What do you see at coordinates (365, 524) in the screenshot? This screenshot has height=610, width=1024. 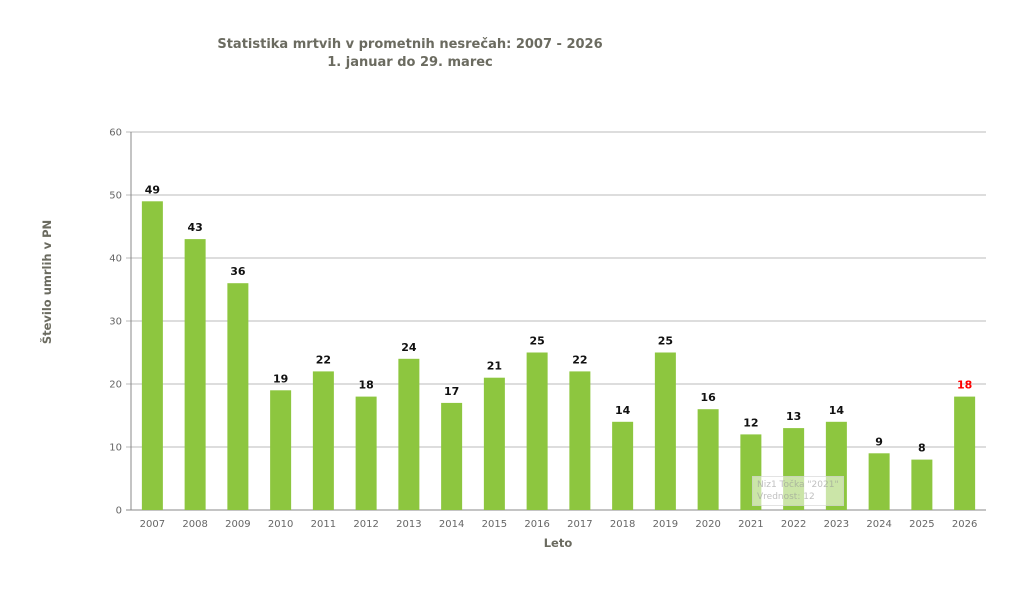 I see `x-tick-label: 2012` at bounding box center [365, 524].